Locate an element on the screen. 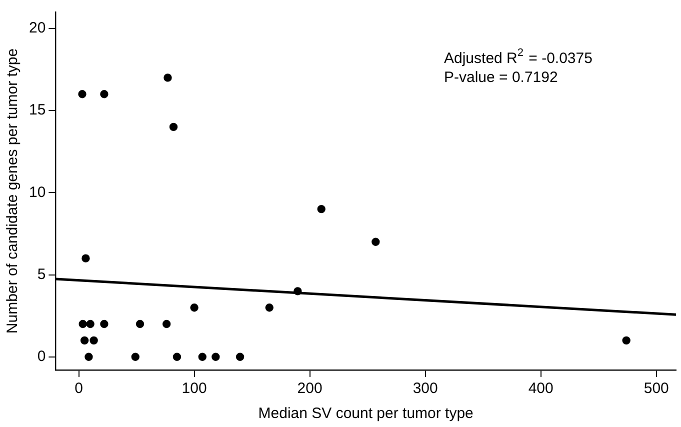  y-tick-label: 0 is located at coordinates (41, 357).